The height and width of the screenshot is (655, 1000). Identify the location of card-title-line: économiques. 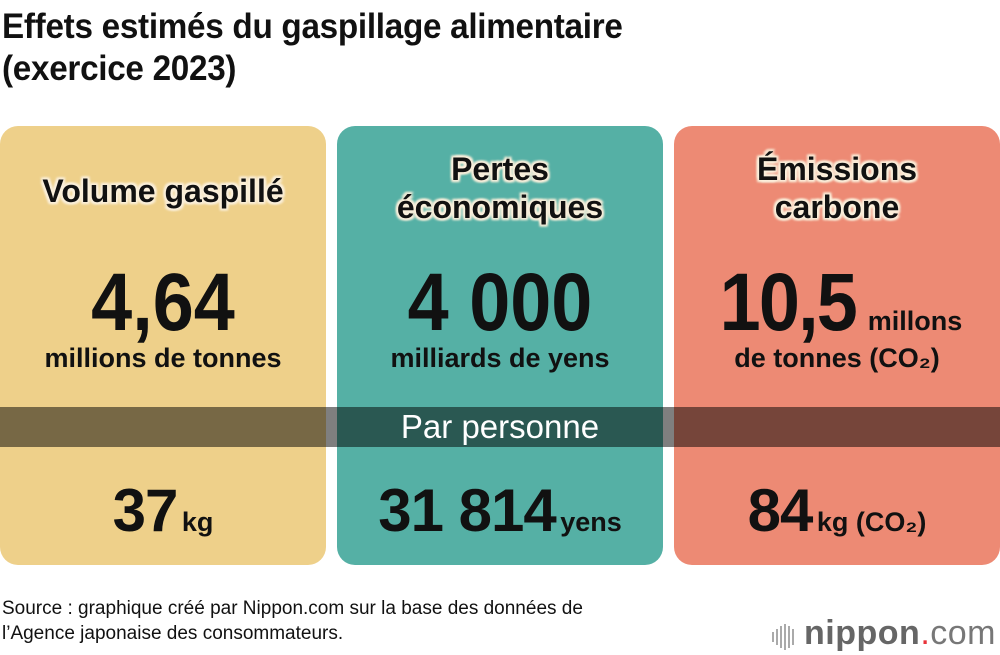
(500, 207).